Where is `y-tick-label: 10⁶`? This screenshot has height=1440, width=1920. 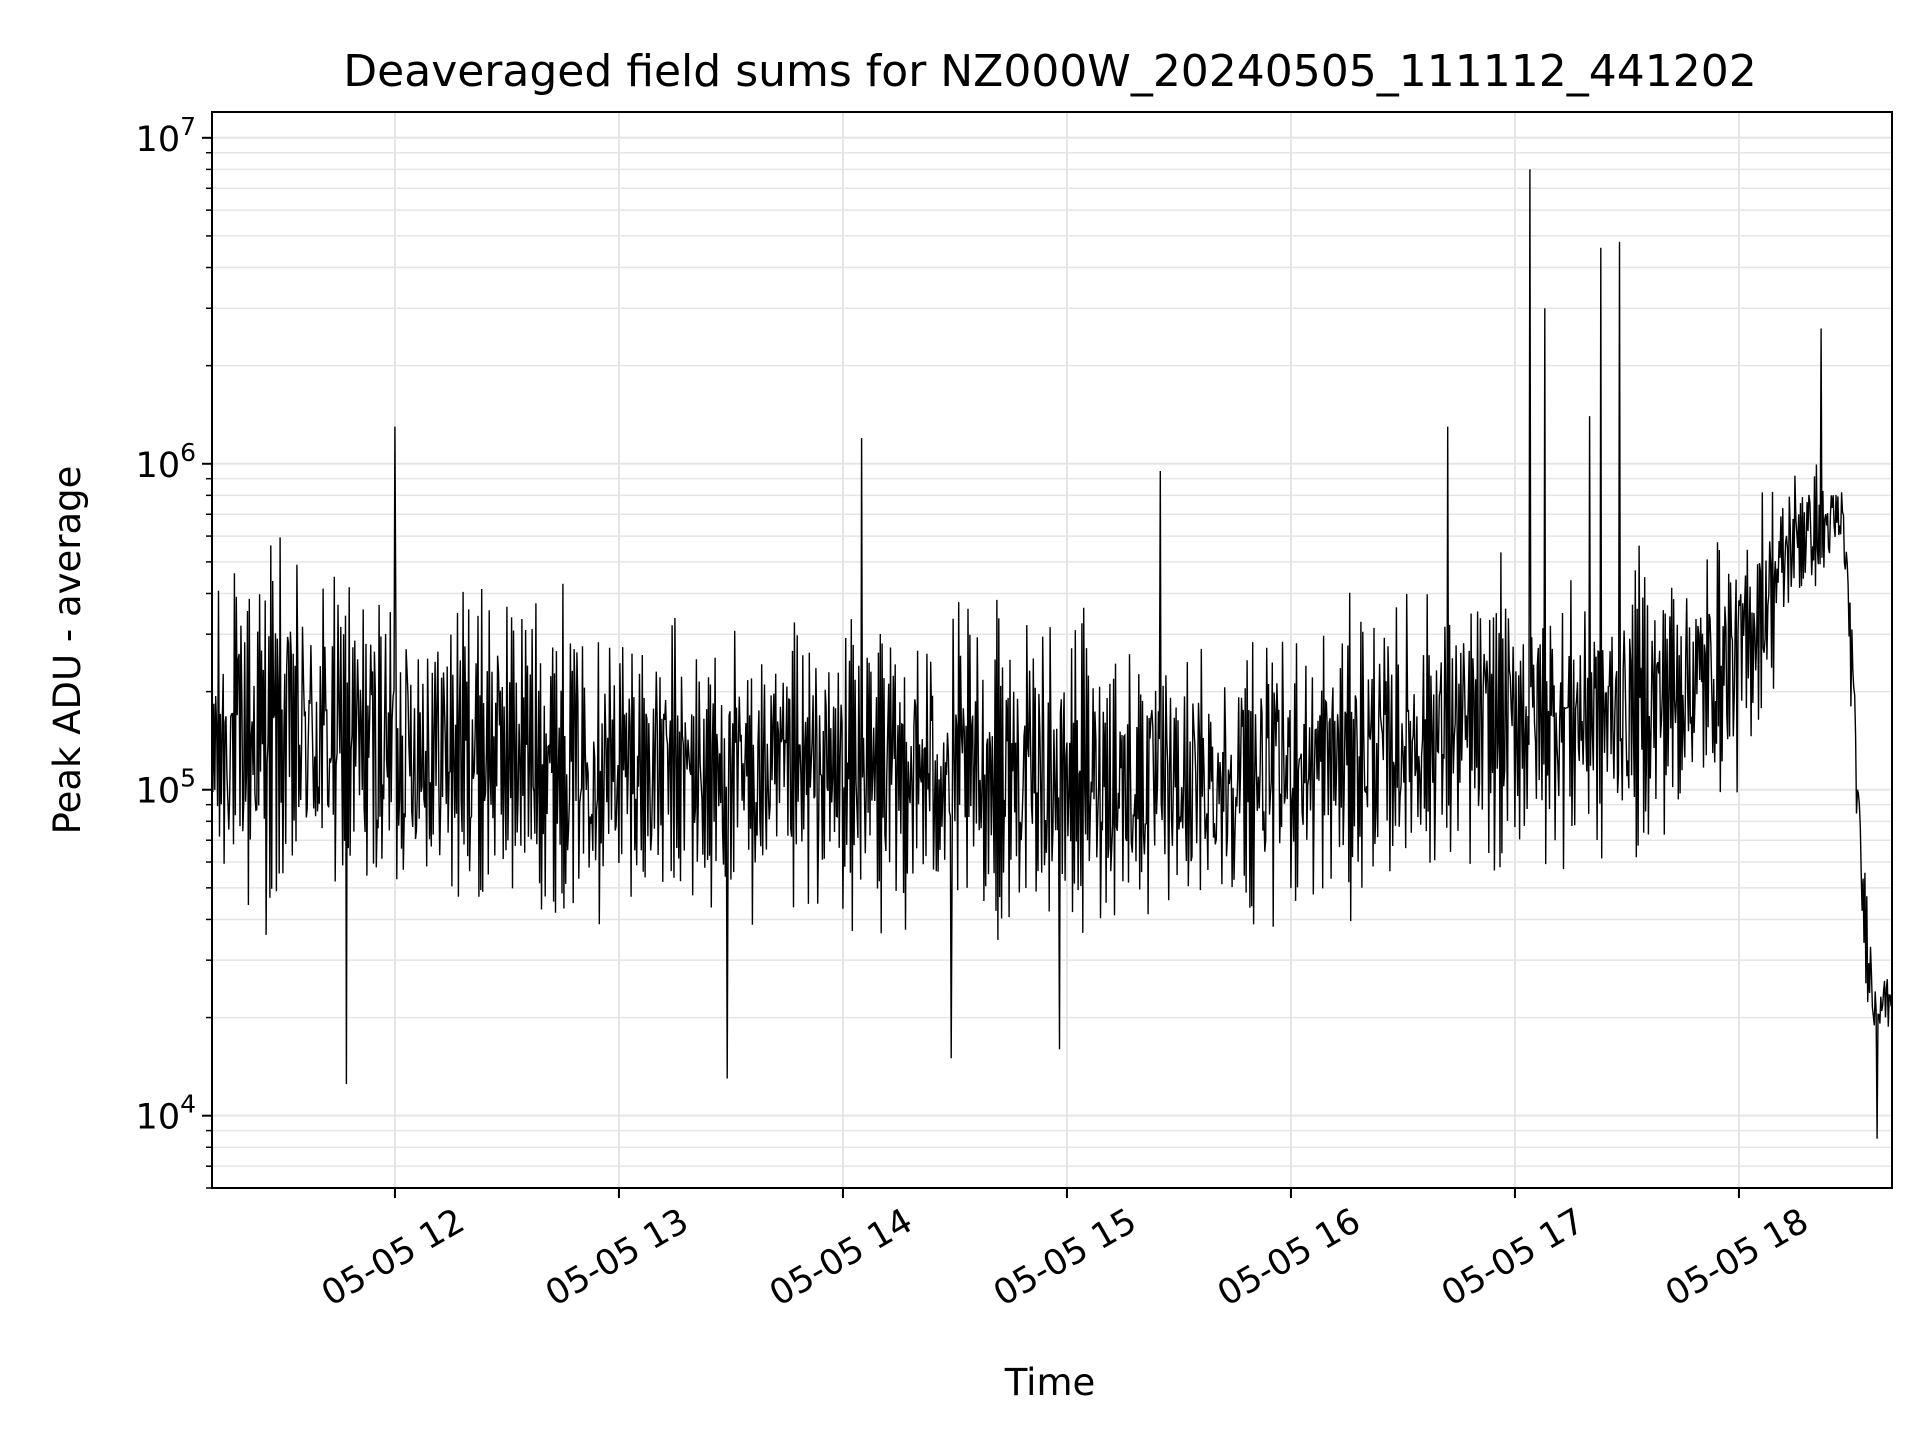 y-tick-label: 10⁶ is located at coordinates (166, 462).